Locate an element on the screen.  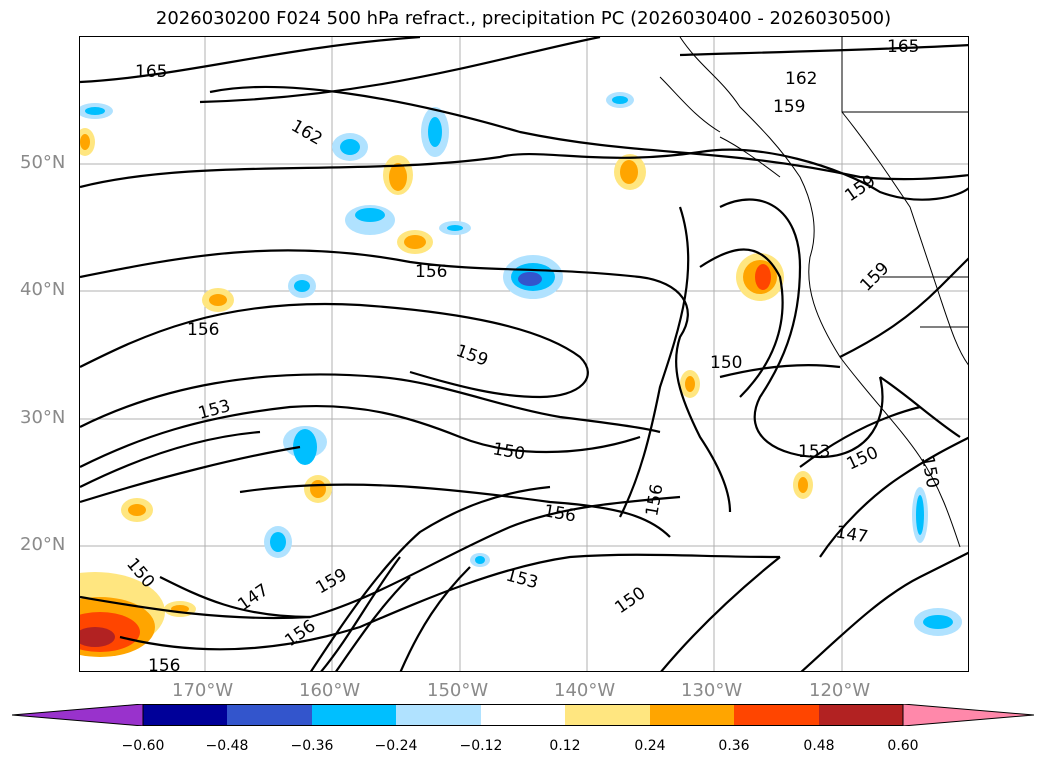
colorbar-tick: 0.12 is located at coordinates (565, 746).